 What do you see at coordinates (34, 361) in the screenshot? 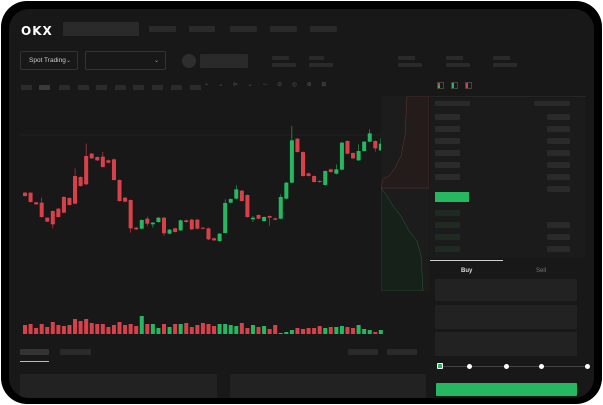
I see `active-tab-underline` at bounding box center [34, 361].